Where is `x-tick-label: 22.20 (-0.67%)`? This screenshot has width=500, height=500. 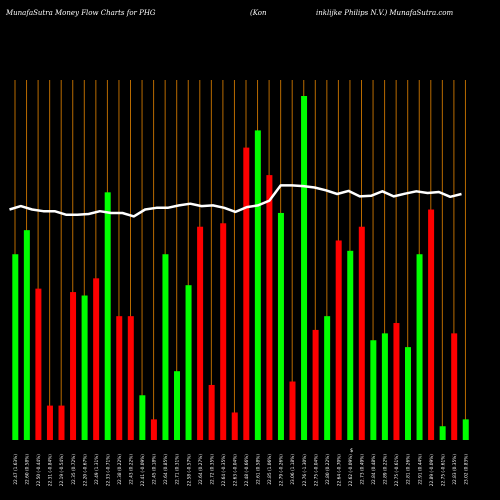 x-tick-label: 22.20 (-0.67%) is located at coordinates (85, 470).